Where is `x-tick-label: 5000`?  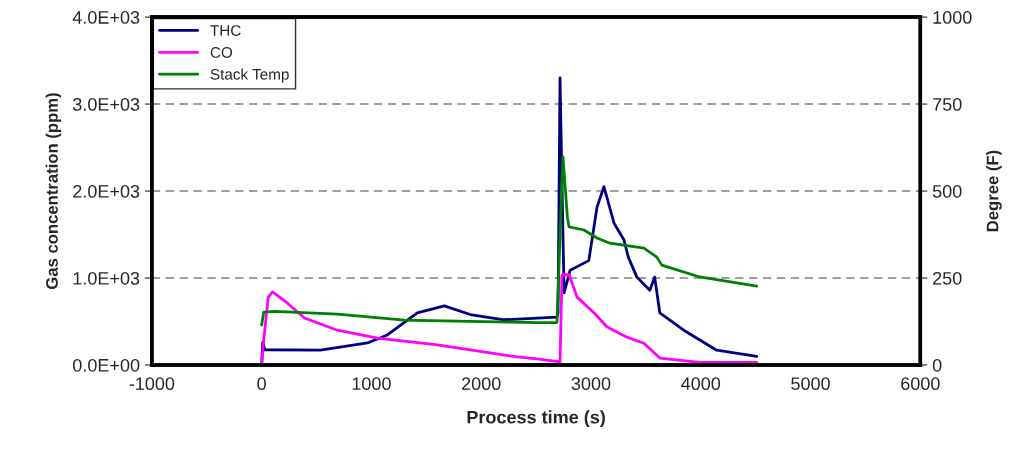
x-tick-label: 5000 is located at coordinates (810, 384).